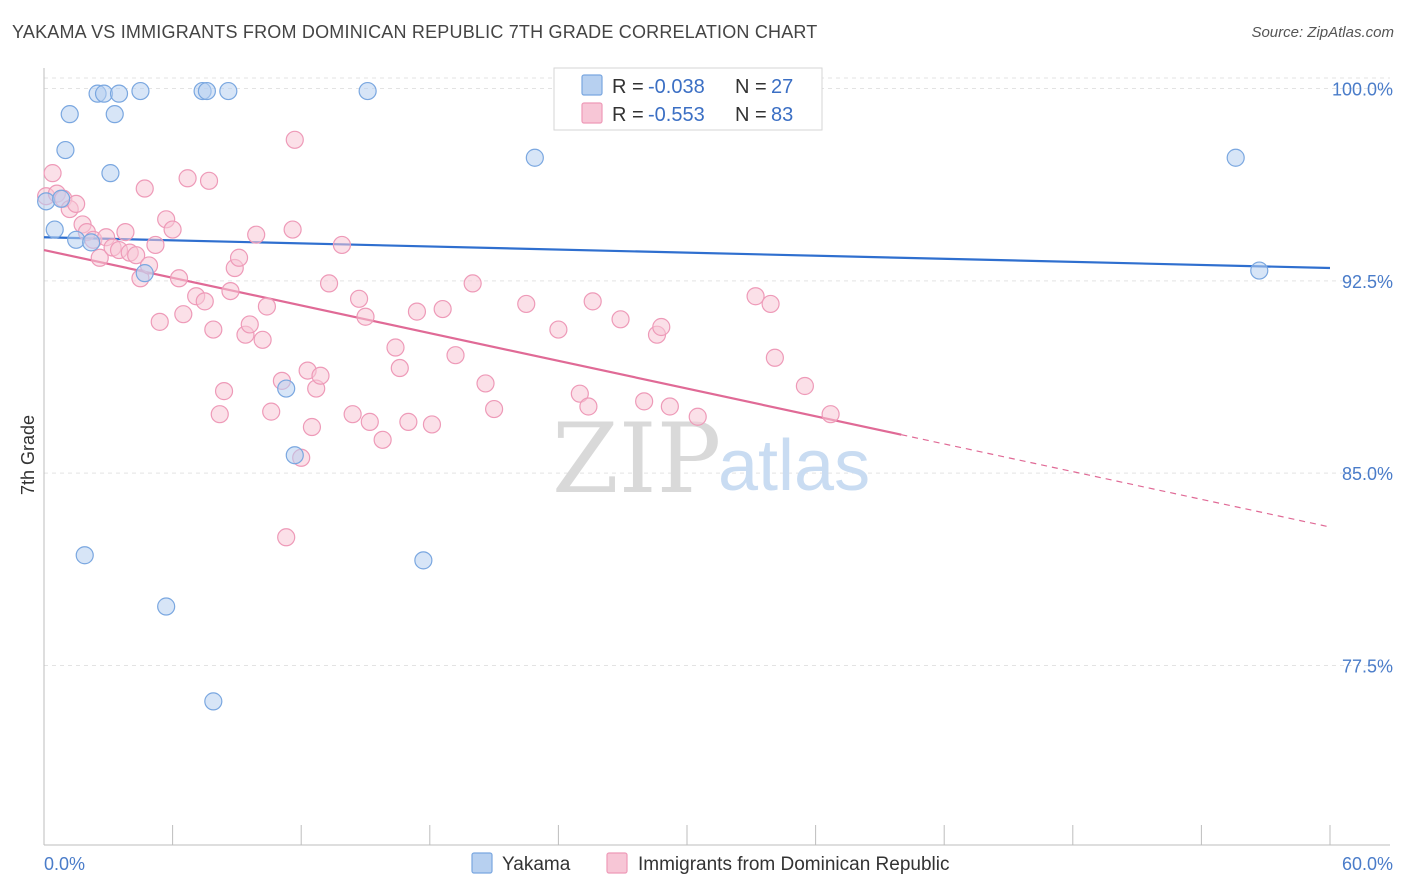  I want to click on y-tick-label-3: 100.0%, so click(1362, 90).